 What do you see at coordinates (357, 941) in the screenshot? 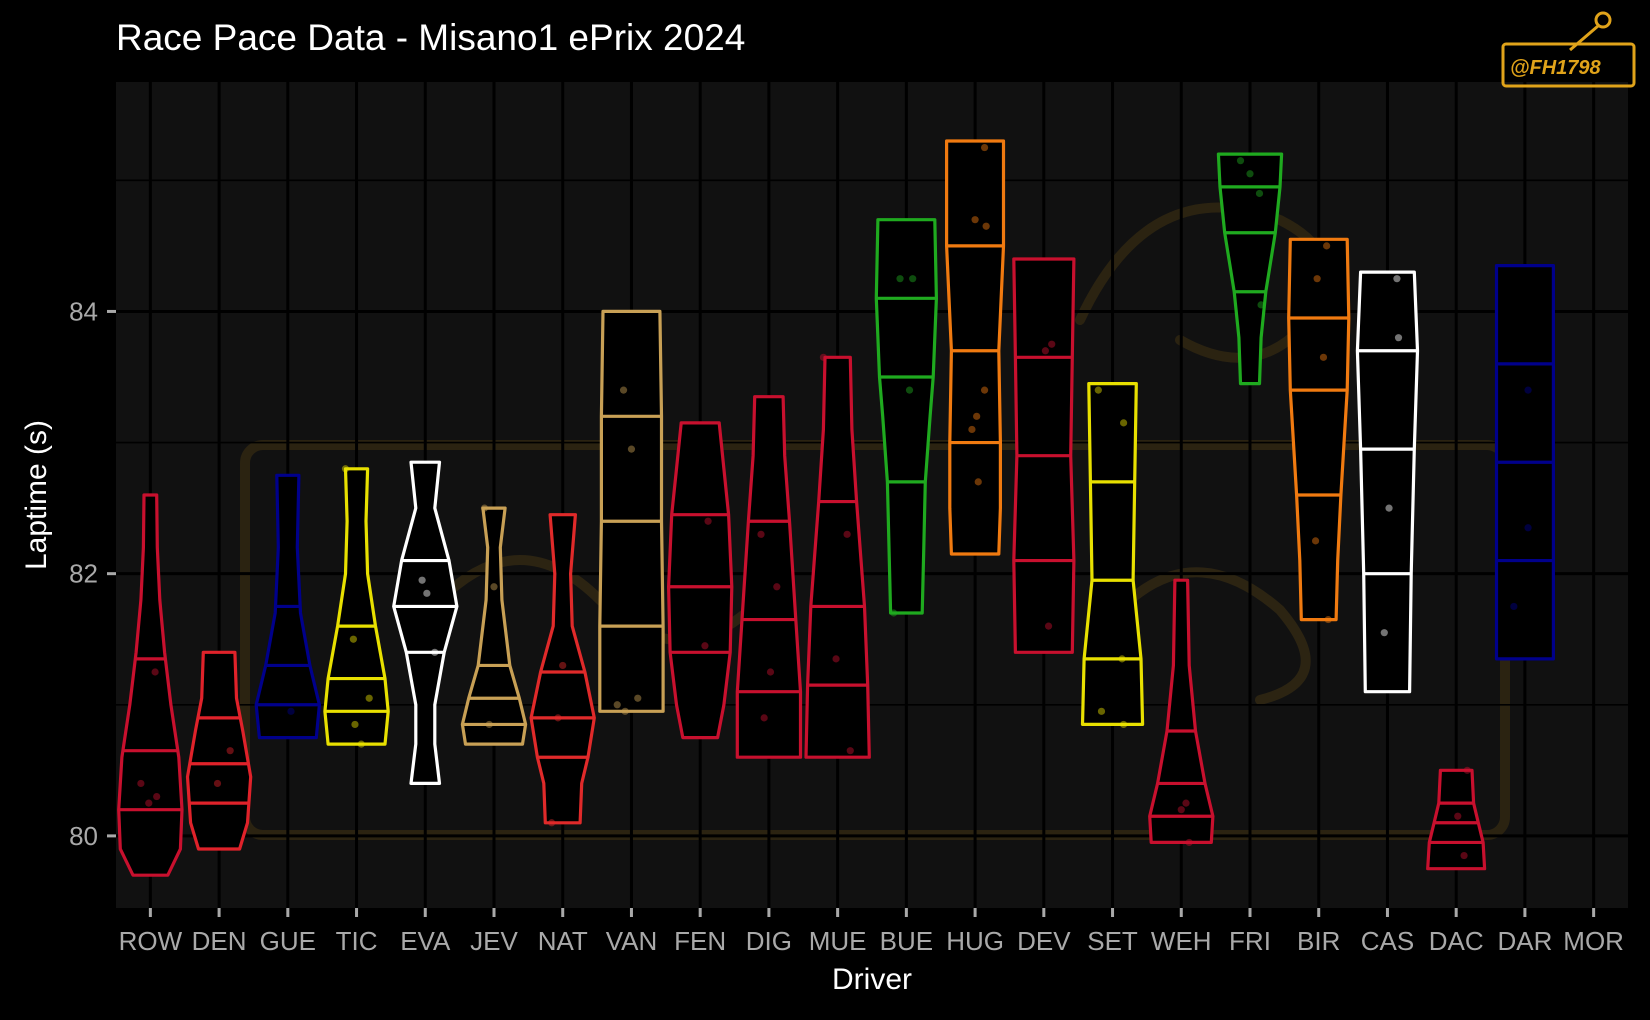
I see `x-tick-label: TIC` at bounding box center [357, 941].